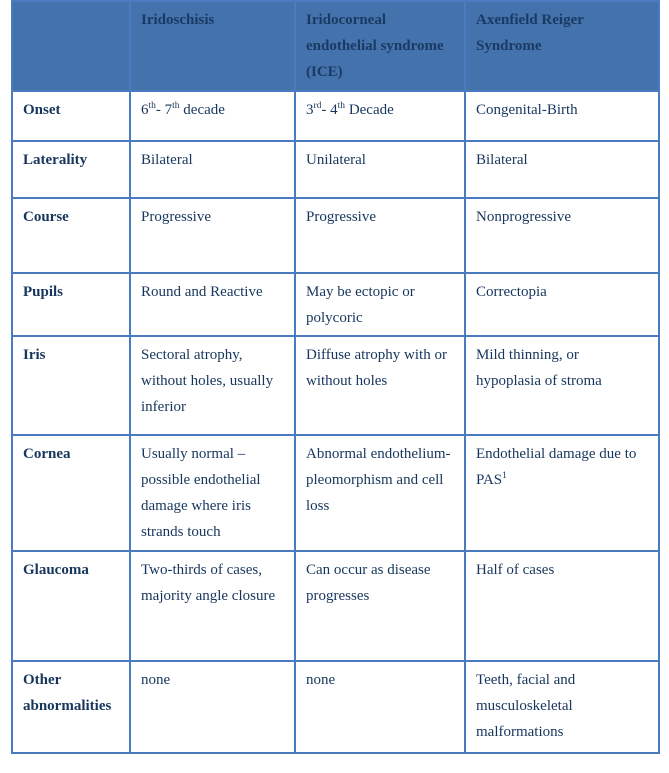 The image size is (669, 773). I want to click on row-label: Course, so click(71, 235).